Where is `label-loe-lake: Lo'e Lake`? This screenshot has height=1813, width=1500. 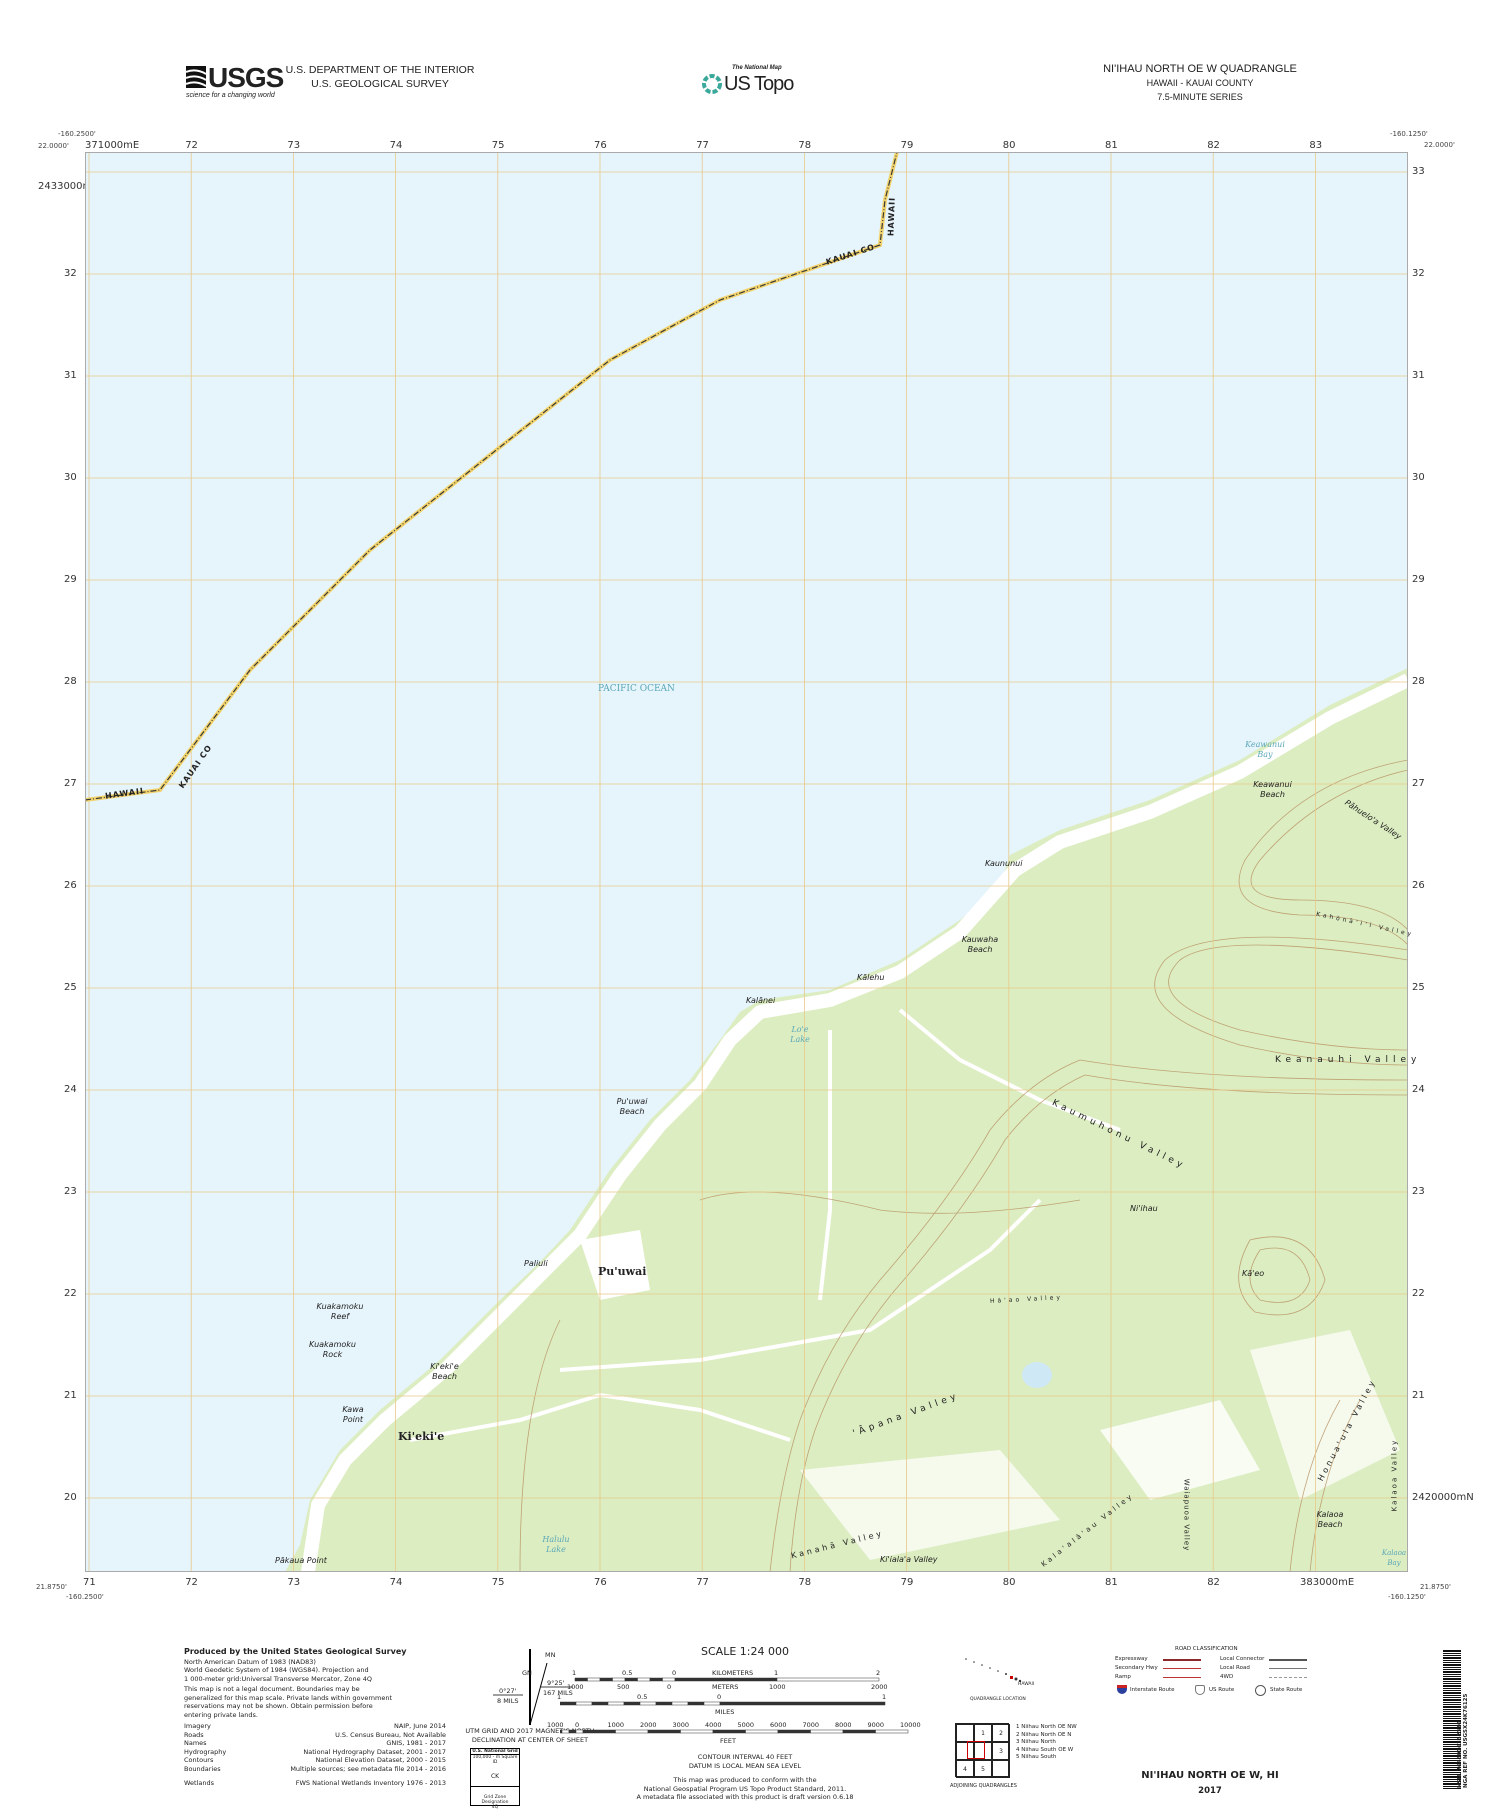
label-loe-lake: Lo'e Lake is located at coordinates (800, 1034).